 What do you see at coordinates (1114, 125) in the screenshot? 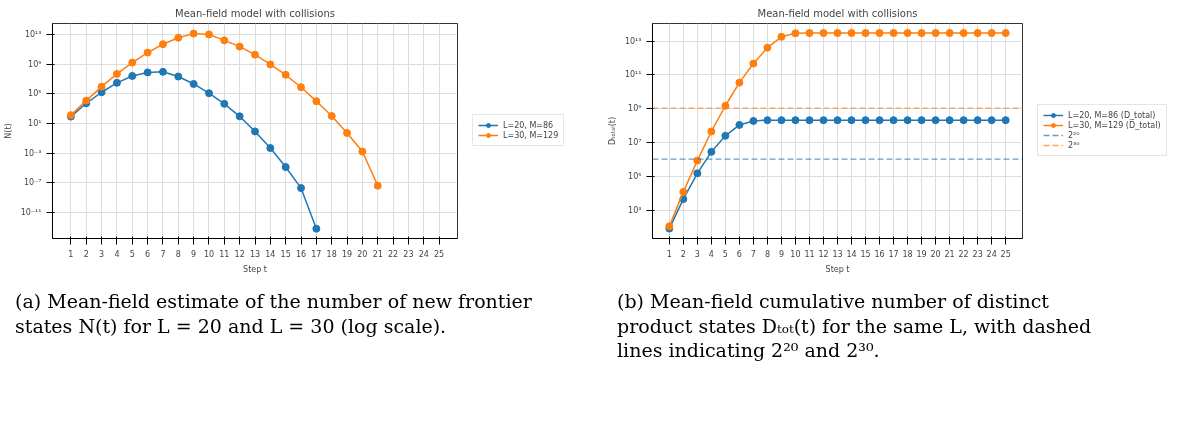
I see `legend-label: L=30, M=129 (D_total)` at bounding box center [1114, 125].